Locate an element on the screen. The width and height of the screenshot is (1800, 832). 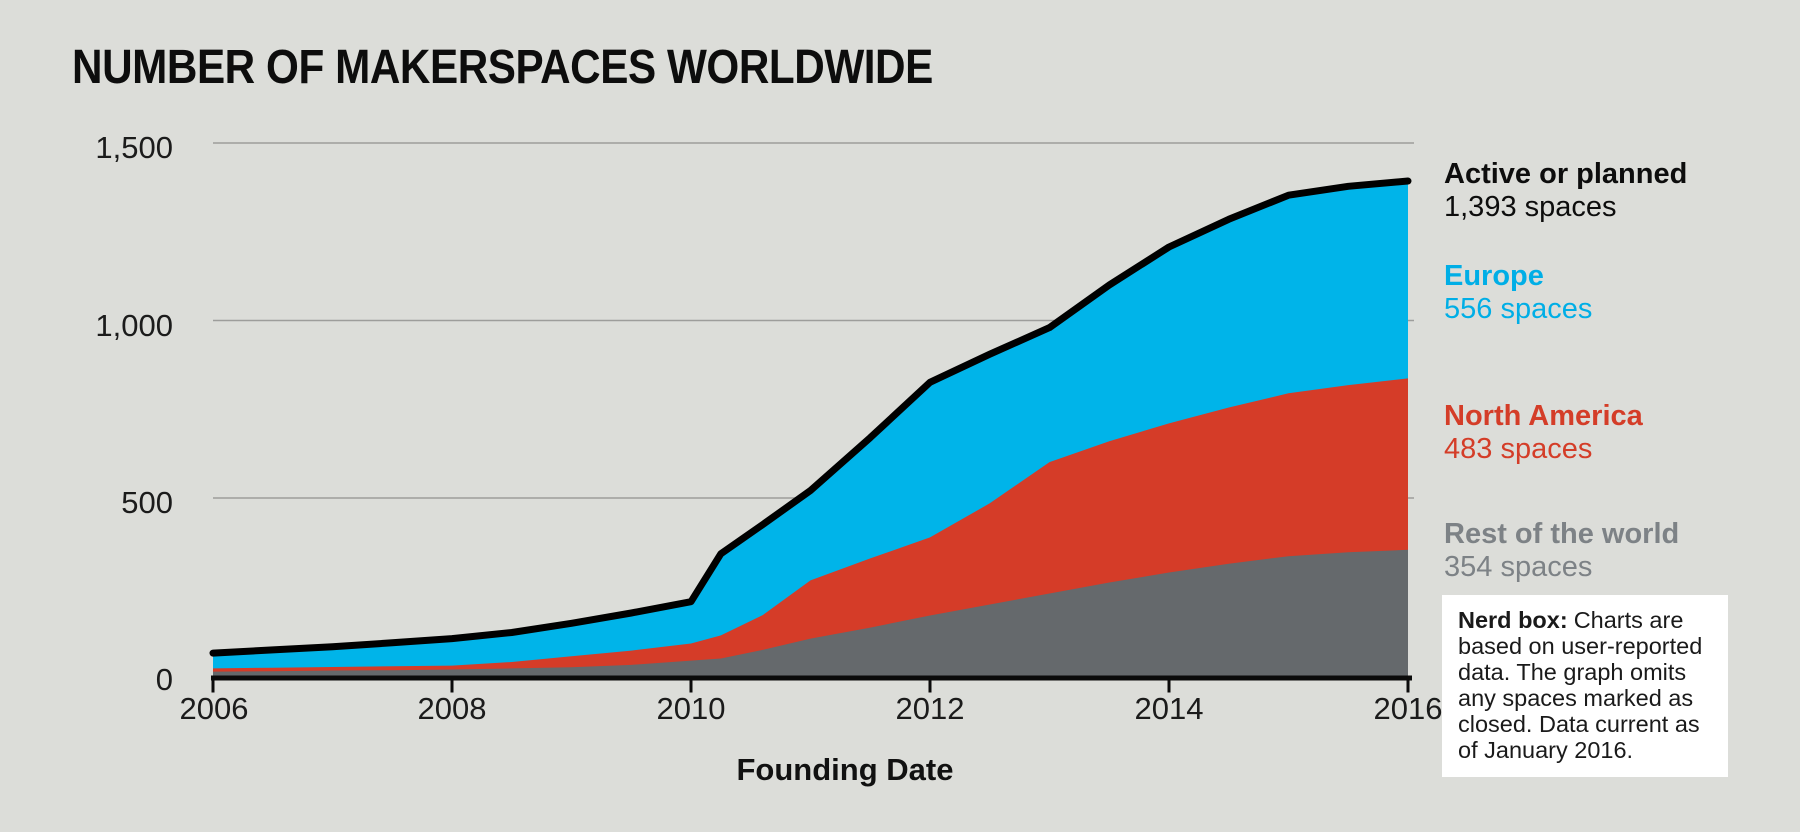
y-tick-label-1000: 1,000 is located at coordinates (134, 325).